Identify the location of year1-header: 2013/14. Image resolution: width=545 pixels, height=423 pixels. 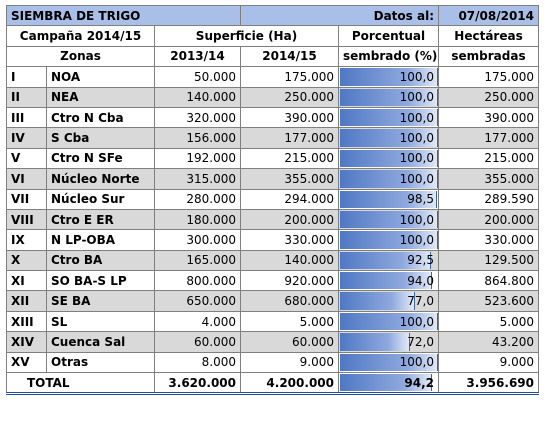
(197, 56).